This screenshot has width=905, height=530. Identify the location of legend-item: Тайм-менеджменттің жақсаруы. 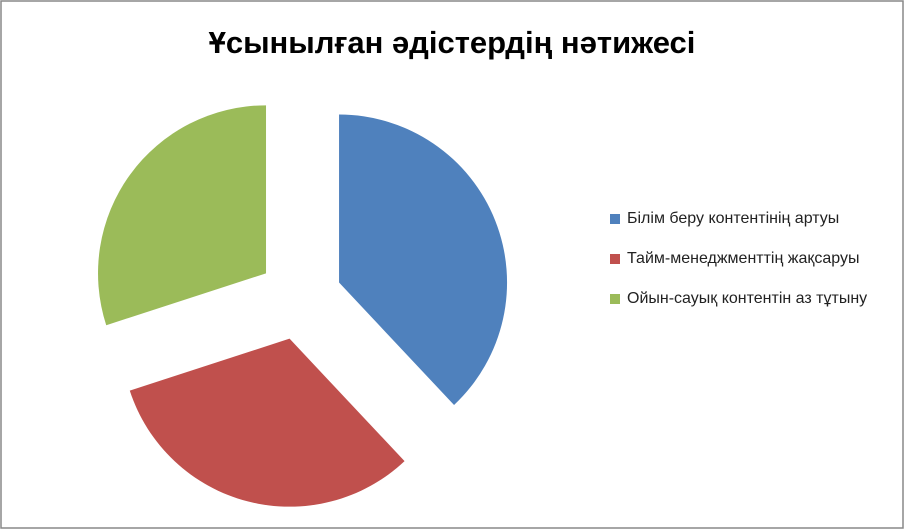
(752, 259).